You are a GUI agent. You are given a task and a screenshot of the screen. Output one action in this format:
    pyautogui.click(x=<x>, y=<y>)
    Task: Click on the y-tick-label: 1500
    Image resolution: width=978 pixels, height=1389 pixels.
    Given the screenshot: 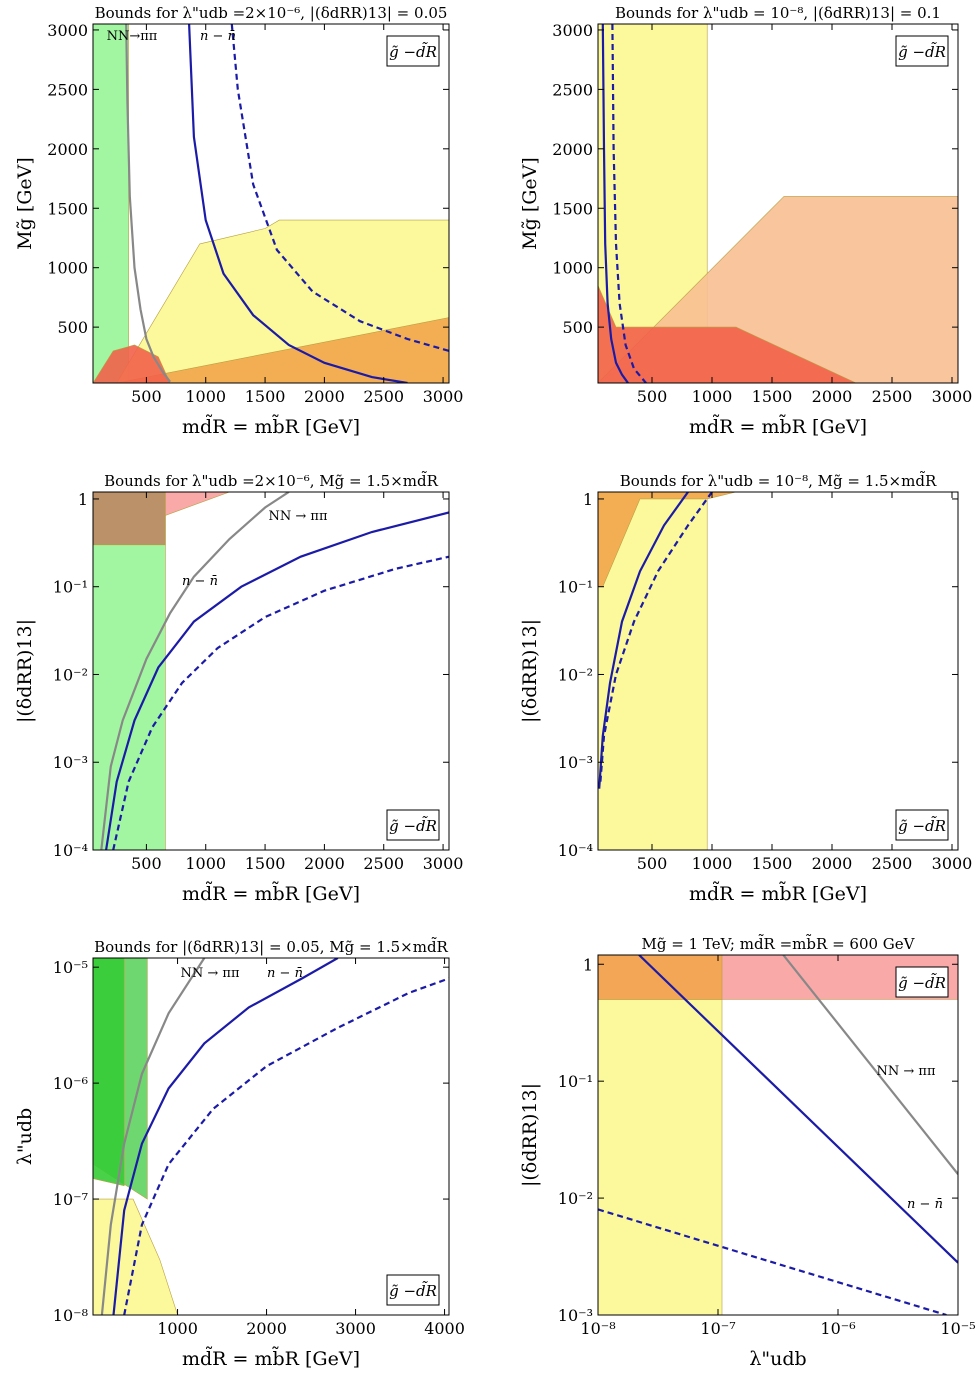 What is the action you would take?
    pyautogui.click(x=572, y=208)
    